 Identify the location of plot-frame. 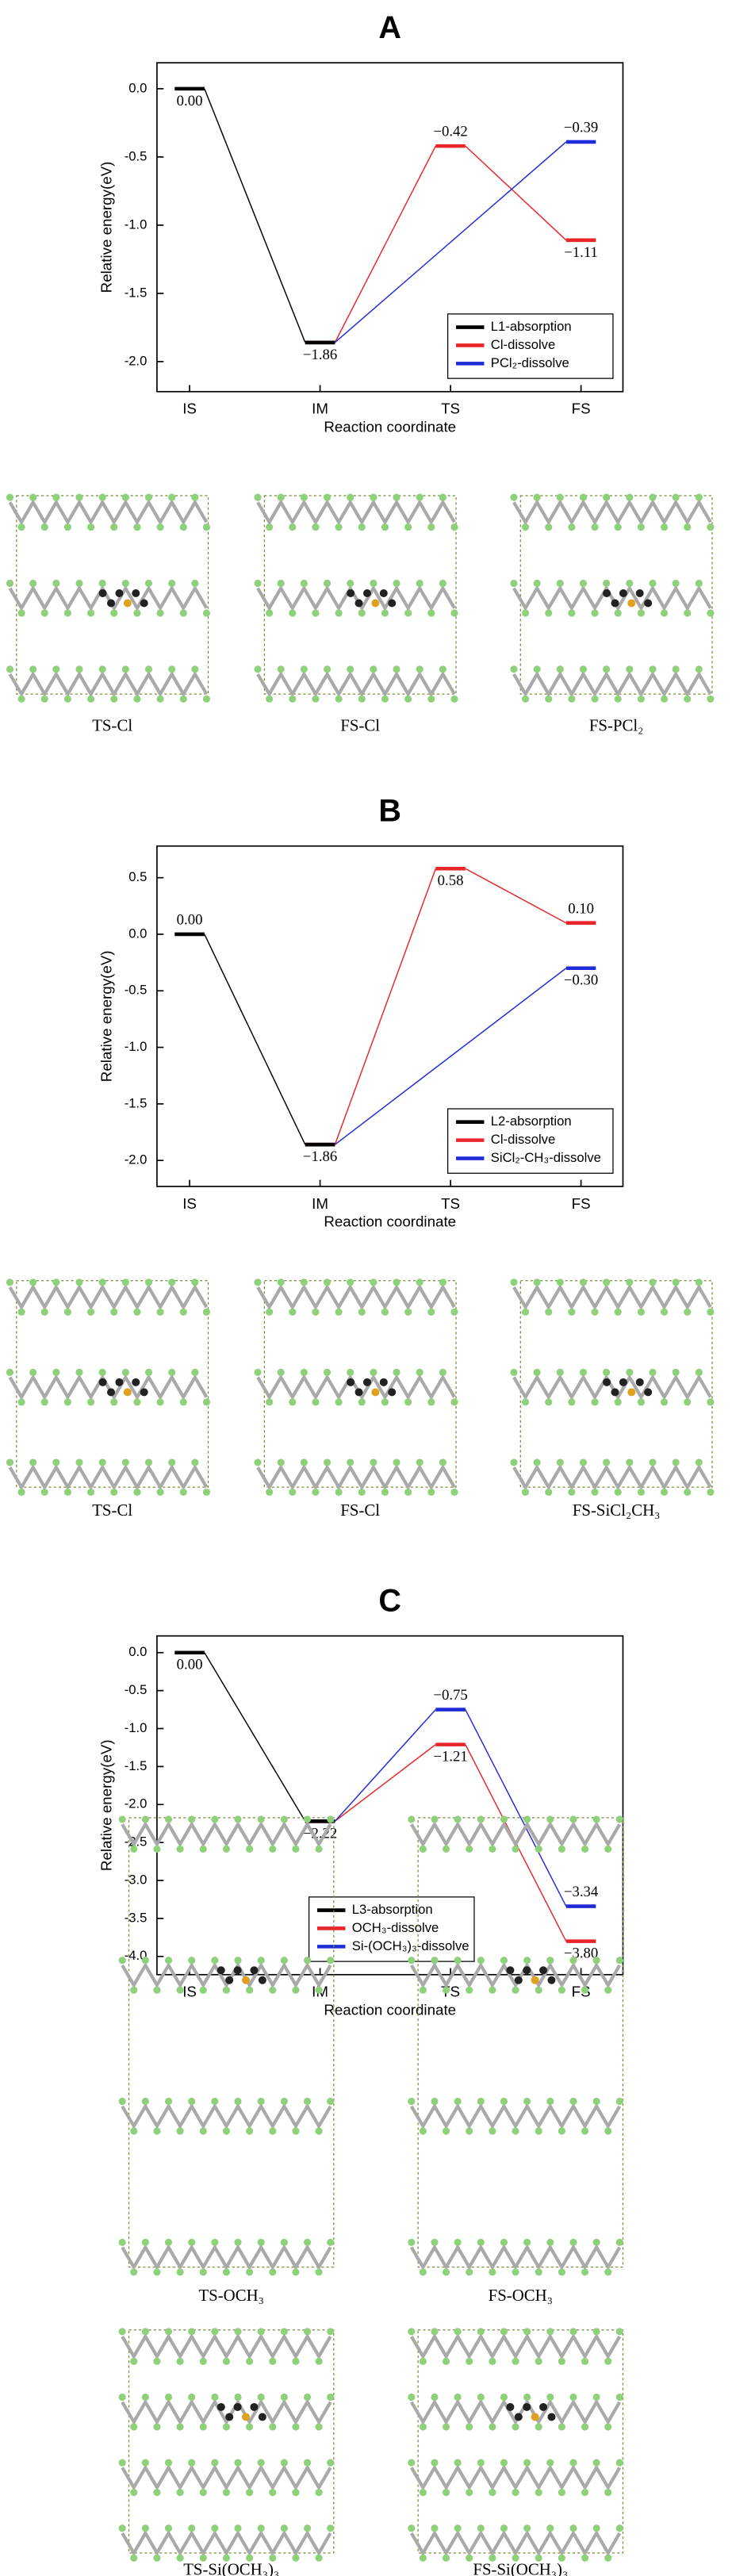
(390, 228).